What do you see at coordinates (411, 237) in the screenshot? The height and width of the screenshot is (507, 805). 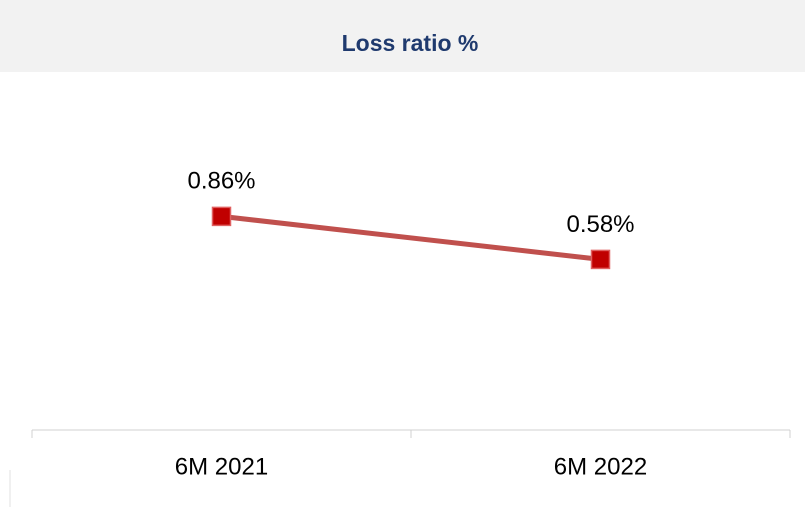 I see `series-line` at bounding box center [411, 237].